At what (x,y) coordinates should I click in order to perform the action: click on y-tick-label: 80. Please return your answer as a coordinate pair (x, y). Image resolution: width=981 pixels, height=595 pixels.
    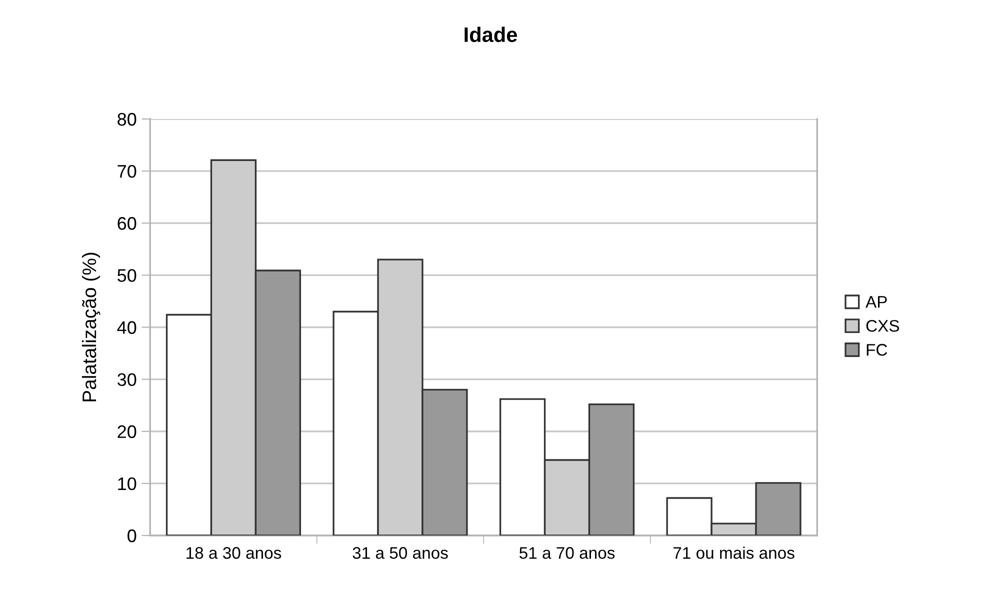
    Looking at the image, I should click on (127, 119).